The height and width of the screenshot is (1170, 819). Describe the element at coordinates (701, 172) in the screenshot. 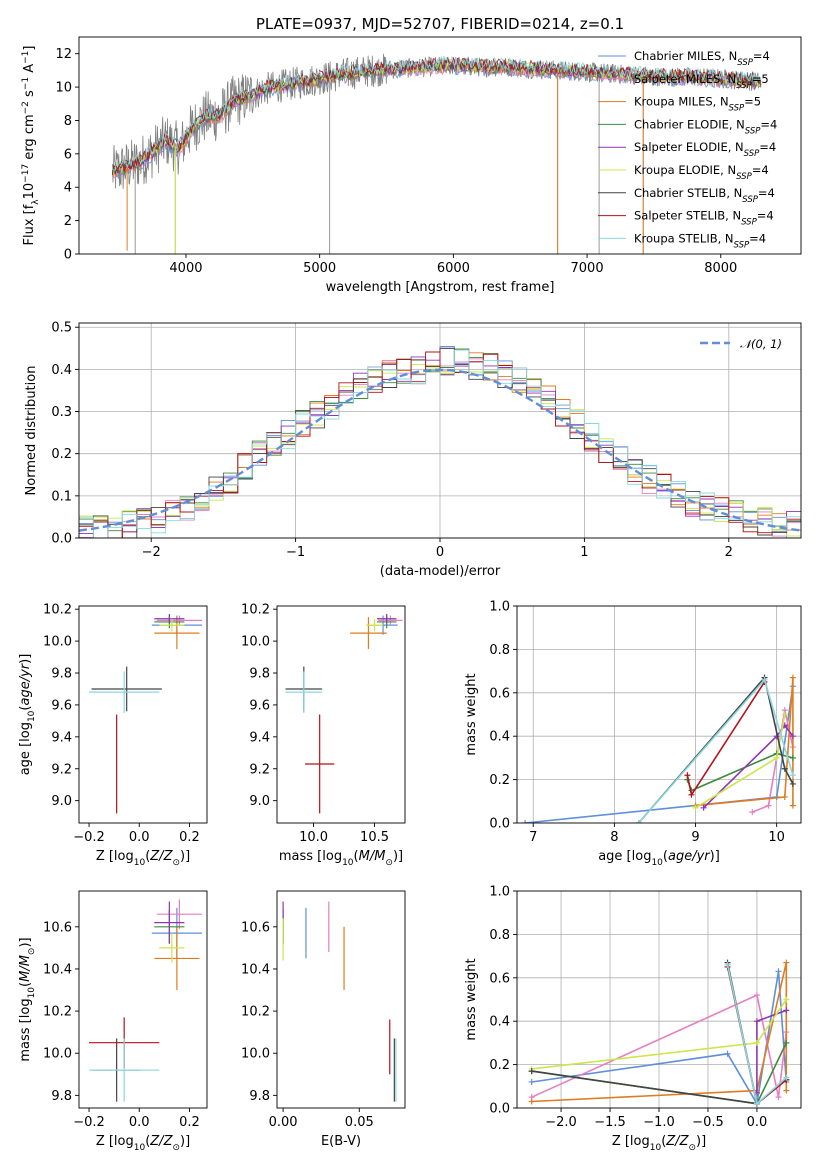

I see `legend-label: Kroupa ELODIE, NSSP=4` at that location.